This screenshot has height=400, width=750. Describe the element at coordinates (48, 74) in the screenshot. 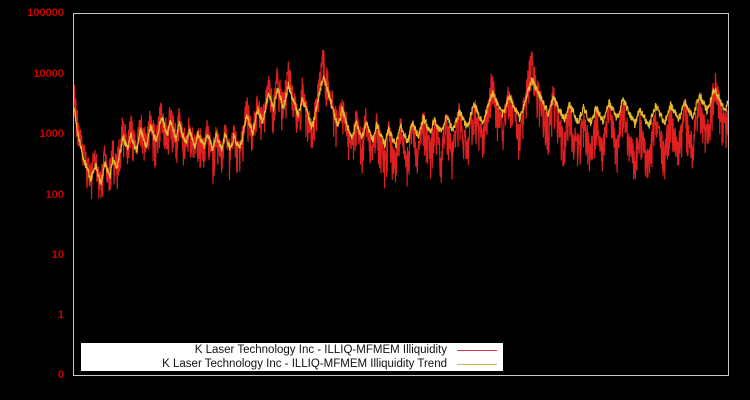

I see `ytick-label-10000: 10000` at that location.